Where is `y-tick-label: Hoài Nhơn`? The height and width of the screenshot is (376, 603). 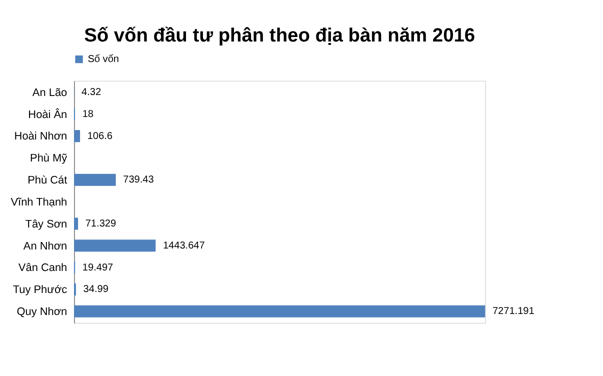 y-tick-label: Hoài Nhơn is located at coordinates (41, 136).